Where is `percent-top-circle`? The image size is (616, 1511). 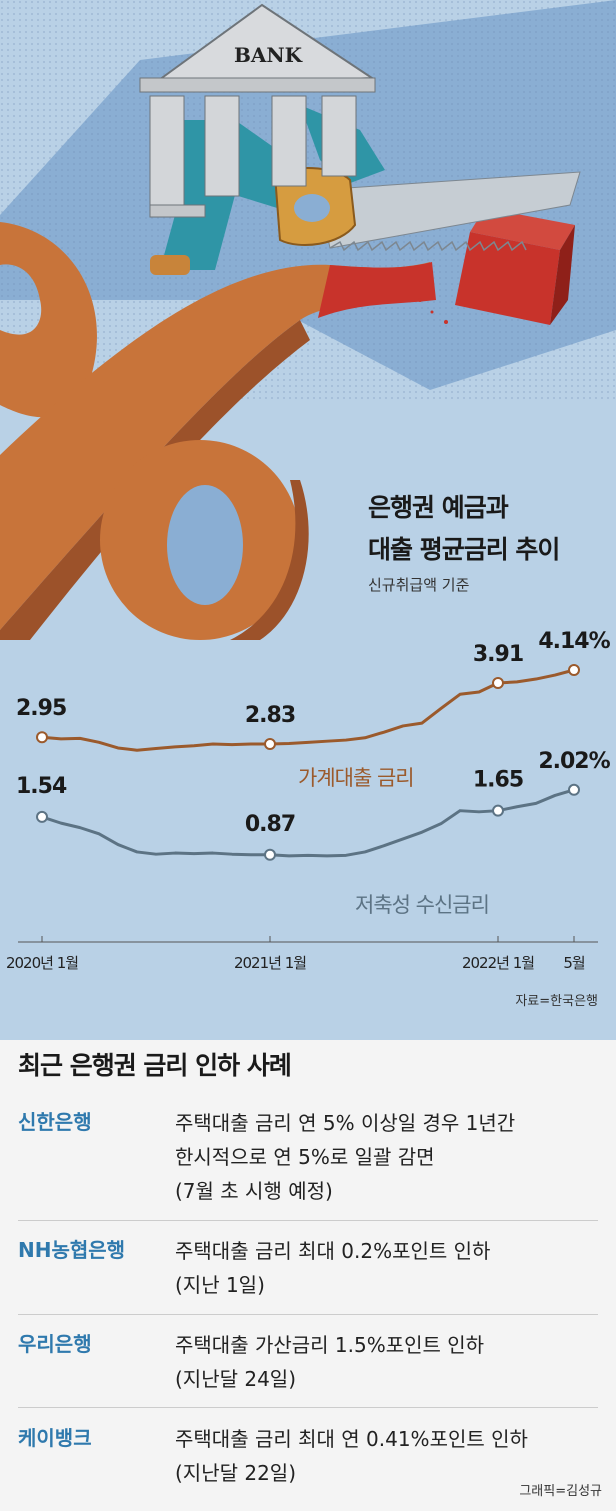
percent-top-circle is located at coordinates (48, 320).